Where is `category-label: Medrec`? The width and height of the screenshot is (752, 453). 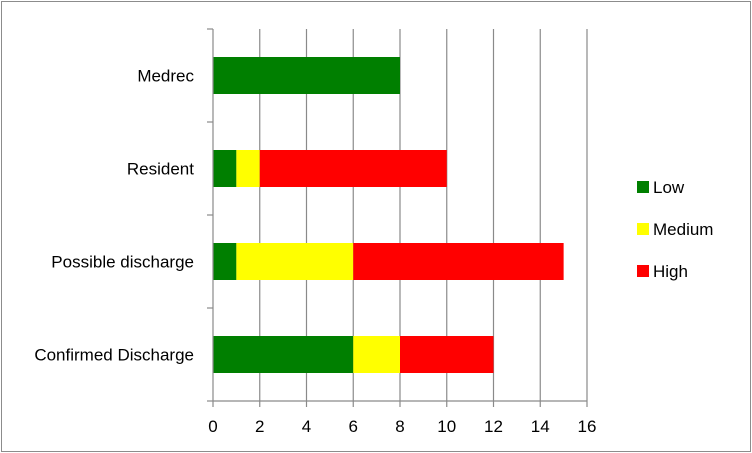 category-label: Medrec is located at coordinates (165, 76).